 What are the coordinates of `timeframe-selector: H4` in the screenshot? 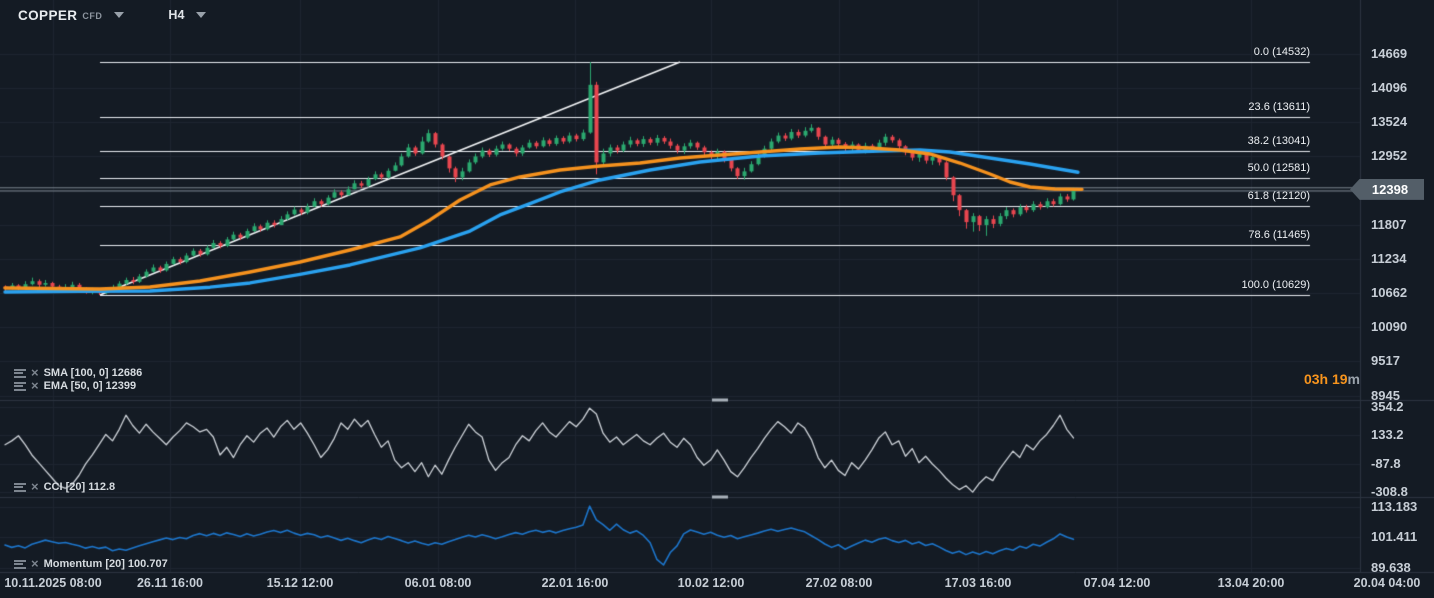 It's located at (187, 15).